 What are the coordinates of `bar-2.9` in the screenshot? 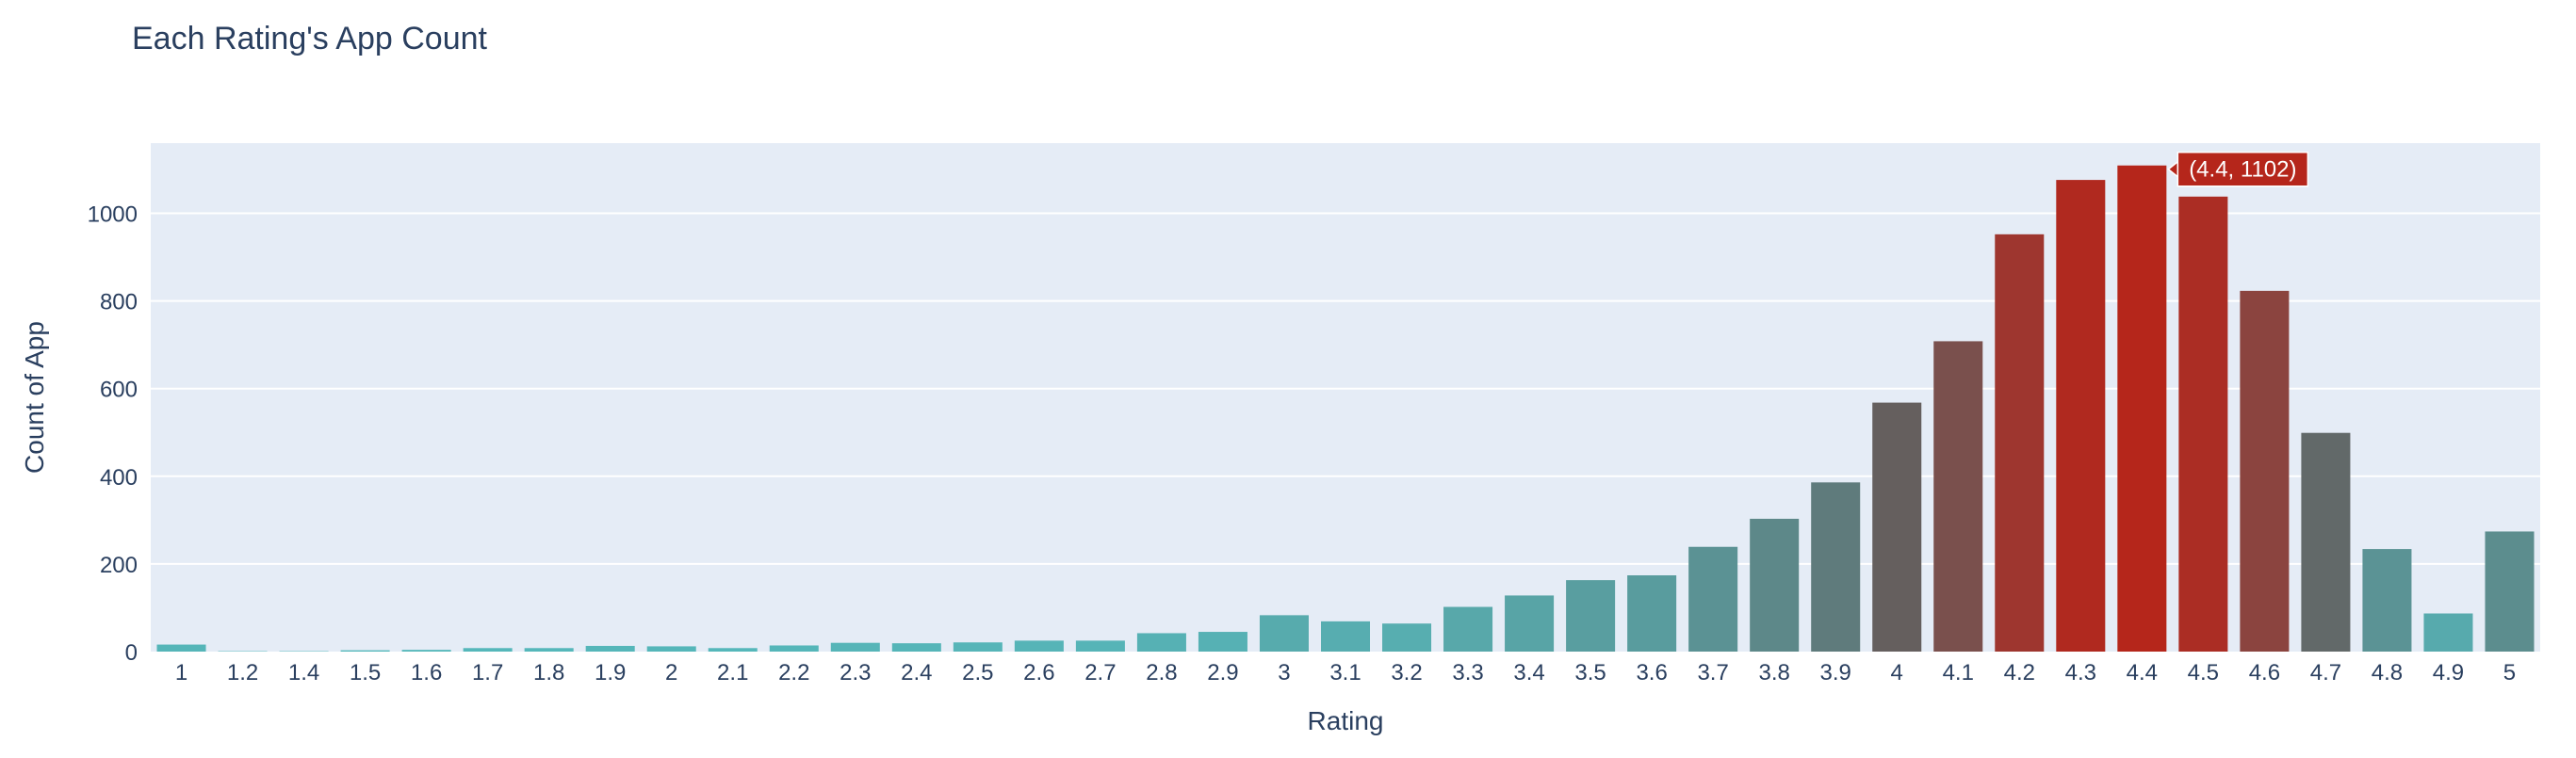 It's located at (1222, 642).